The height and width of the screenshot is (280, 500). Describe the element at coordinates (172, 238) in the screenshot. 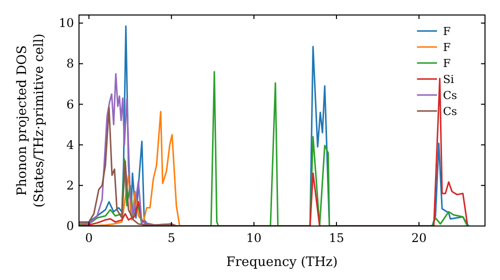

I see `x-tick-label: 5` at that location.